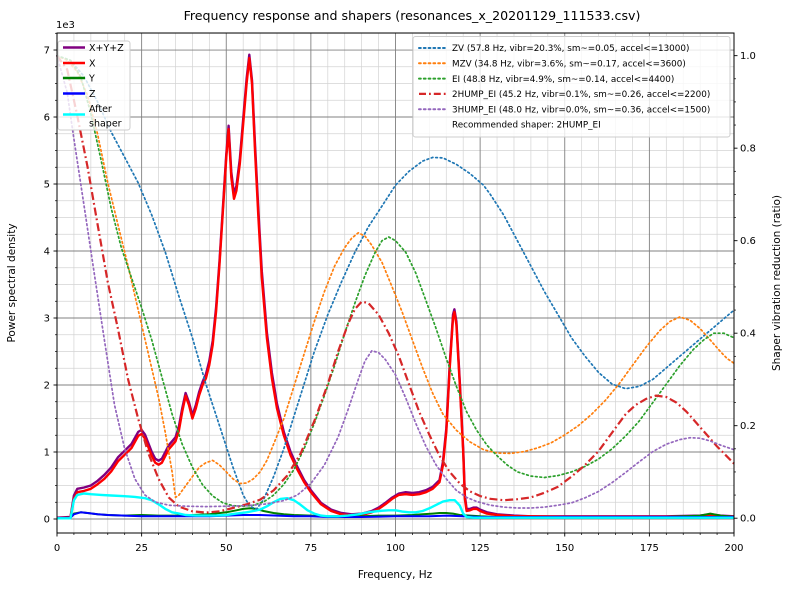 This screenshot has height=600, width=800. Describe the element at coordinates (47, 319) in the screenshot. I see `y-left-tick-label: 3` at that location.